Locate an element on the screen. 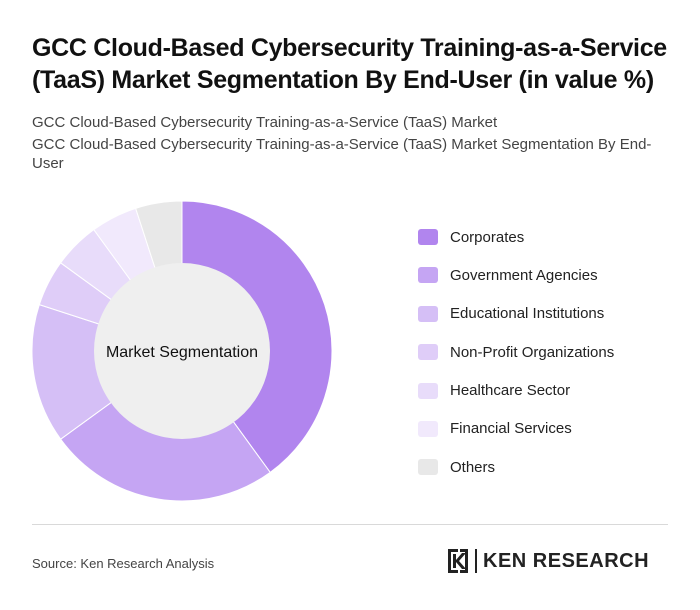  legend-label: Healthcare Sector is located at coordinates (510, 391).